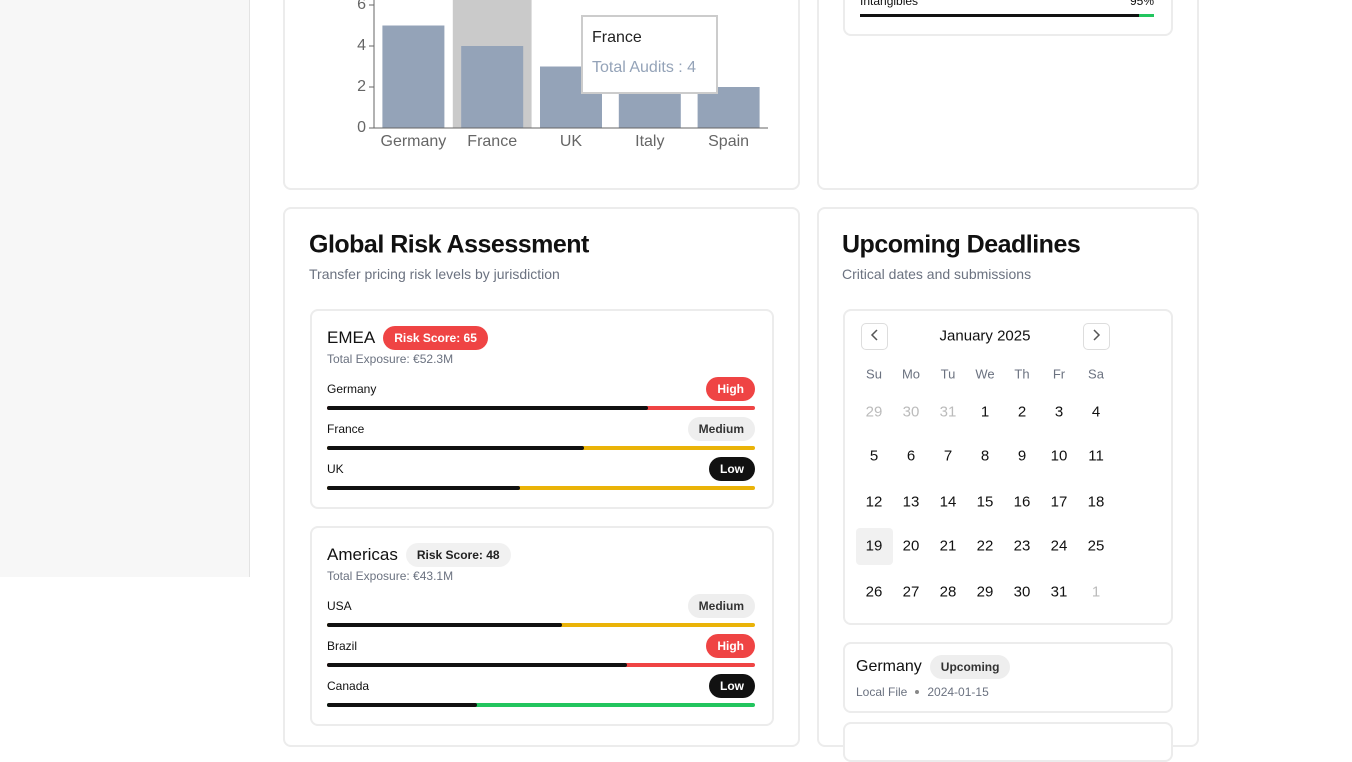  Describe the element at coordinates (390, 576) in the screenshot. I see `exposure: Total Exposure: €43.1M` at that location.